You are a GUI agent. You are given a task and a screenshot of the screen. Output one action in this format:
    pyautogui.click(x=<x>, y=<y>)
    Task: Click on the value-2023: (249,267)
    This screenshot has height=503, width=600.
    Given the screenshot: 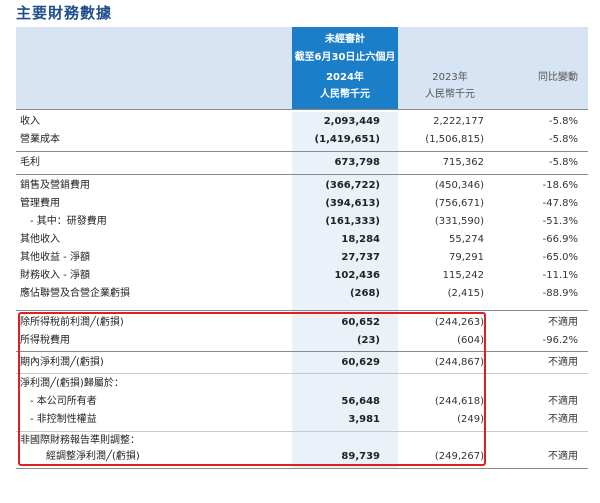 What is the action you would take?
    pyautogui.click(x=459, y=456)
    